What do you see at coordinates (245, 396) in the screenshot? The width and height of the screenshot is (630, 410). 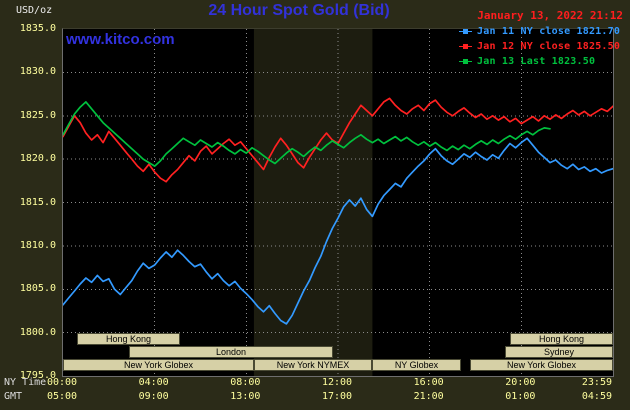 I see `x-axis-tick-label: 13:00` at bounding box center [245, 396].